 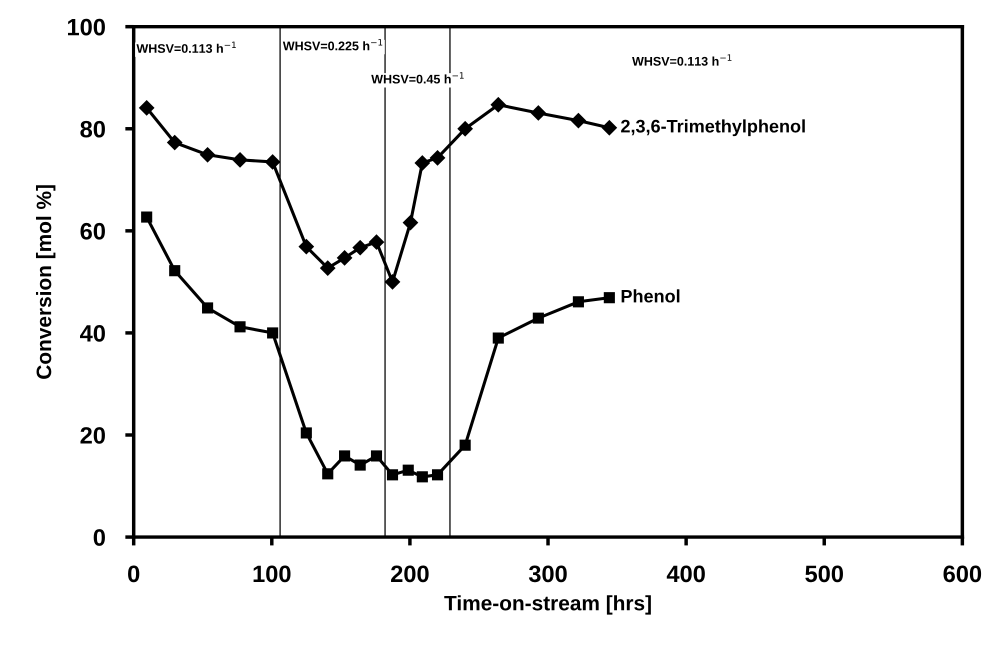 I want to click on y-tick-label: 80, so click(x=92, y=129).